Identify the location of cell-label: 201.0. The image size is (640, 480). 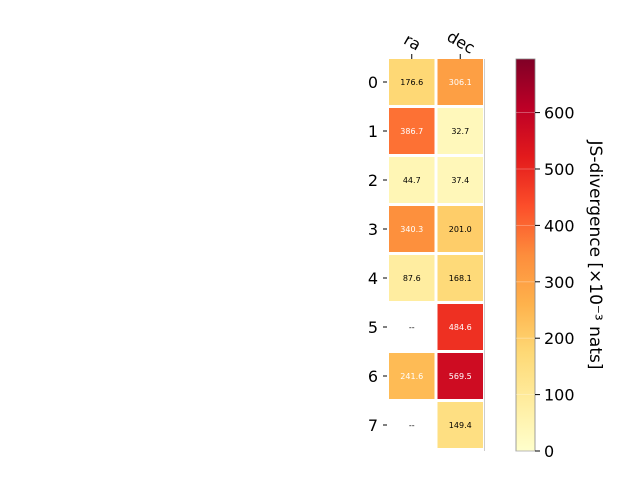
(460, 229).